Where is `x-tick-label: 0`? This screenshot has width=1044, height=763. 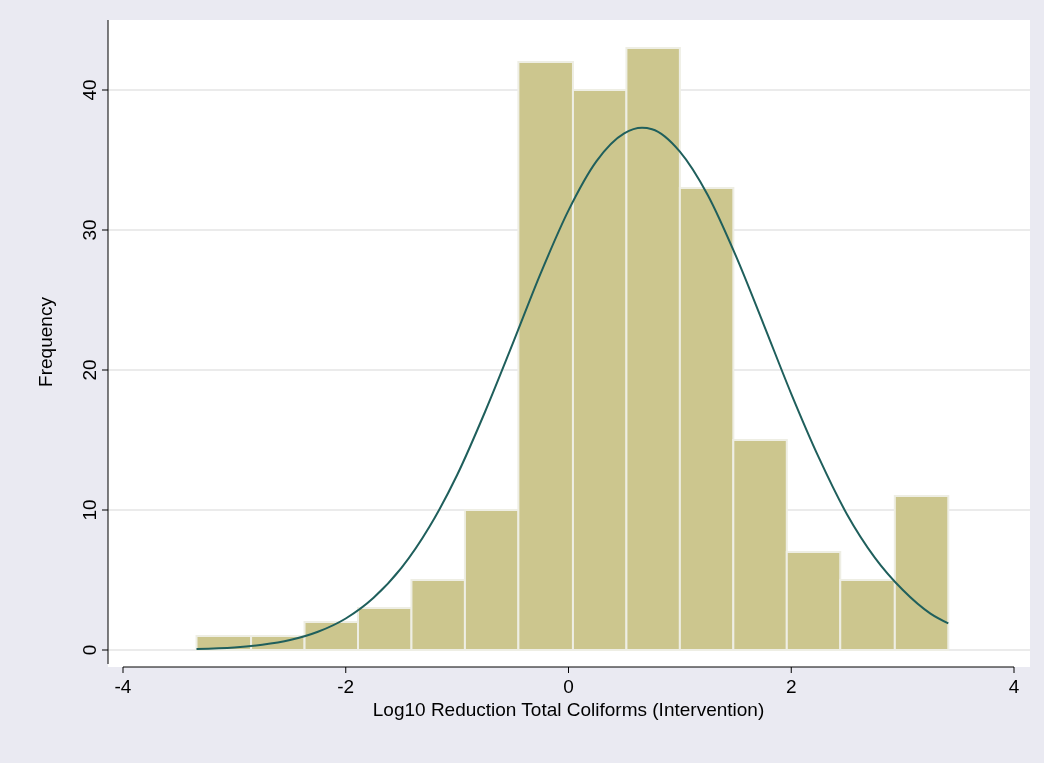
x-tick-label: 0 is located at coordinates (568, 686).